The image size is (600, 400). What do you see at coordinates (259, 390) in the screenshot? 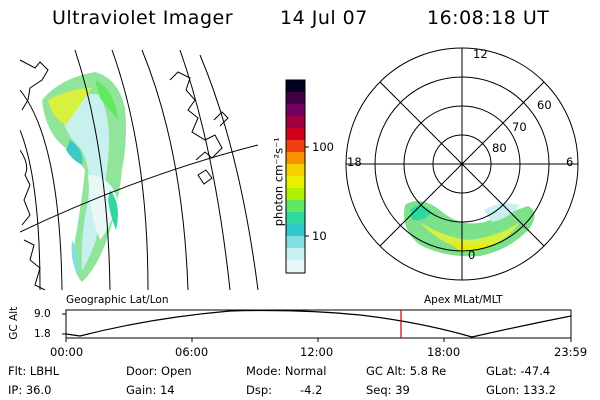
I see `info-dsp-label: Dsp:` at bounding box center [259, 390].